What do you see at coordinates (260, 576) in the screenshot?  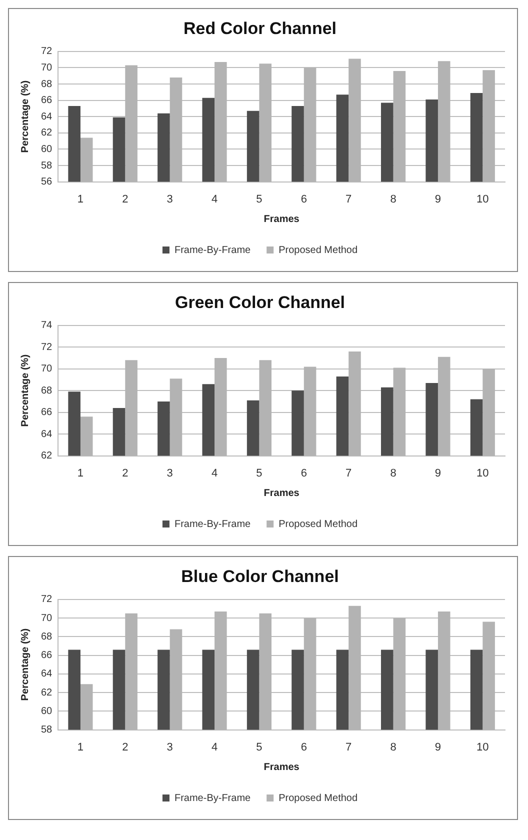 I see `chart-title: Blue Color Channel` at bounding box center [260, 576].